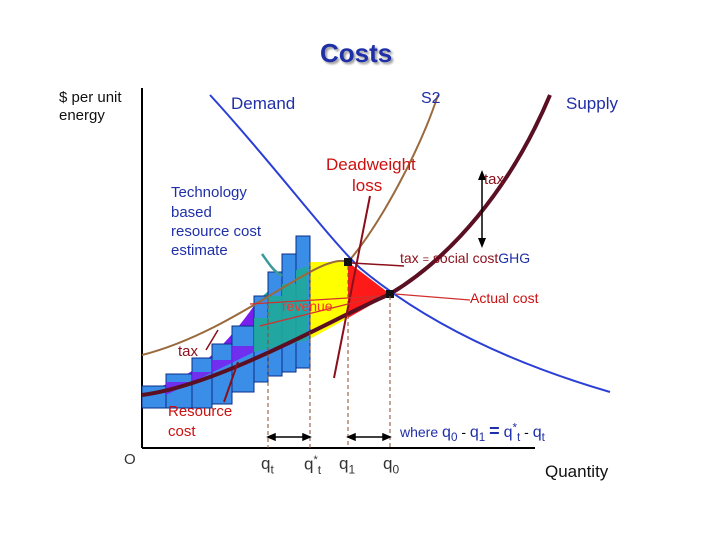 The height and width of the screenshot is (540, 720). I want to click on x-axis-label: Quantity, so click(577, 471).